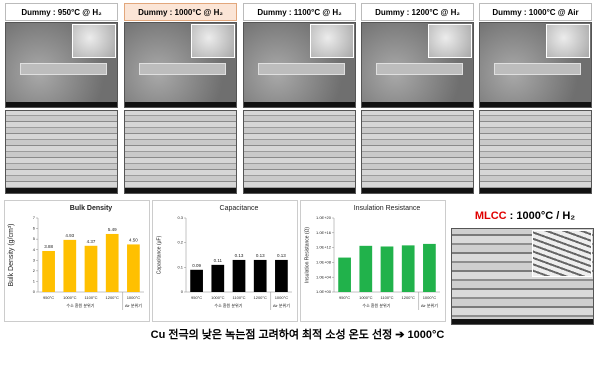 Image resolution: width=595 pixels, height=365 pixels. What do you see at coordinates (34, 228) in the screenshot?
I see `y-tick-label: 6` at bounding box center [34, 228].